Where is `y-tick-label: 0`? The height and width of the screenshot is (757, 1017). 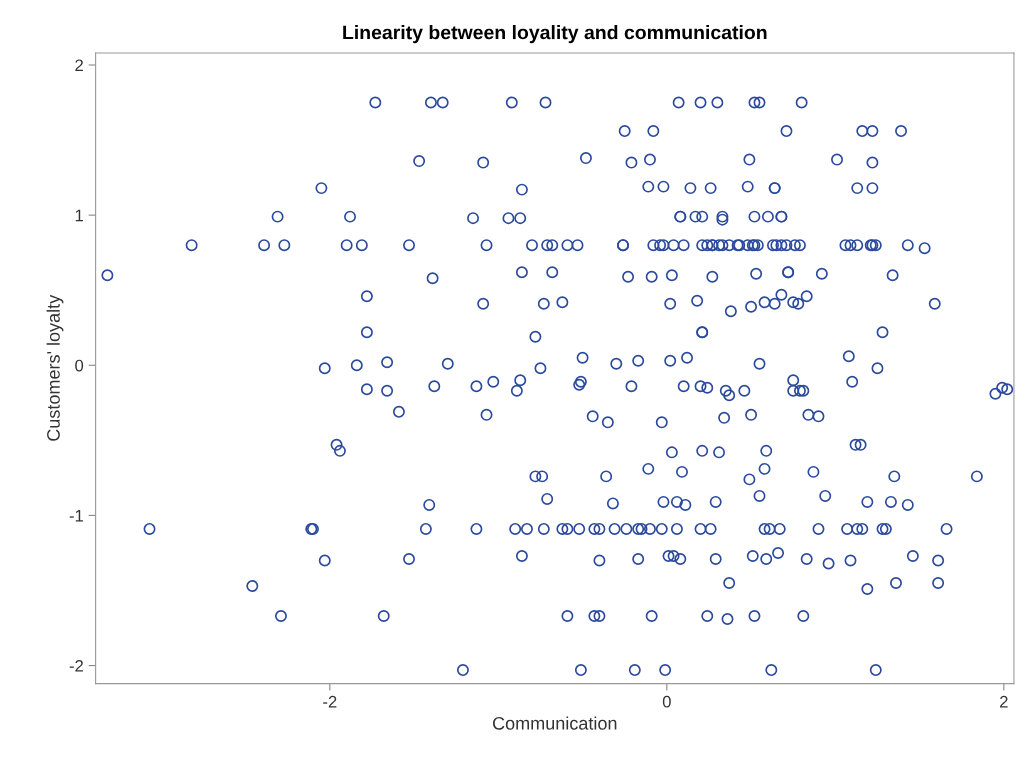 y-tick-label: 0 is located at coordinates (79, 365).